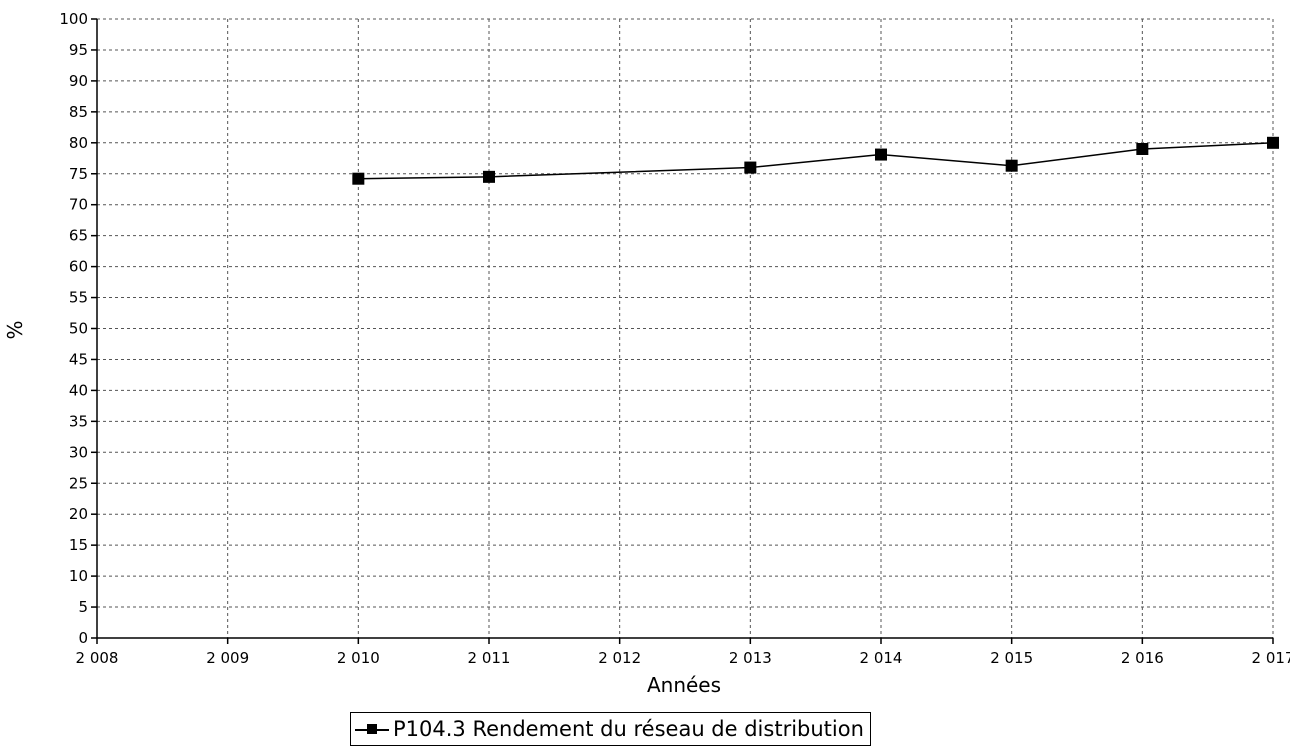  Describe the element at coordinates (78, 267) in the screenshot. I see `y-tick-label: 60` at that location.